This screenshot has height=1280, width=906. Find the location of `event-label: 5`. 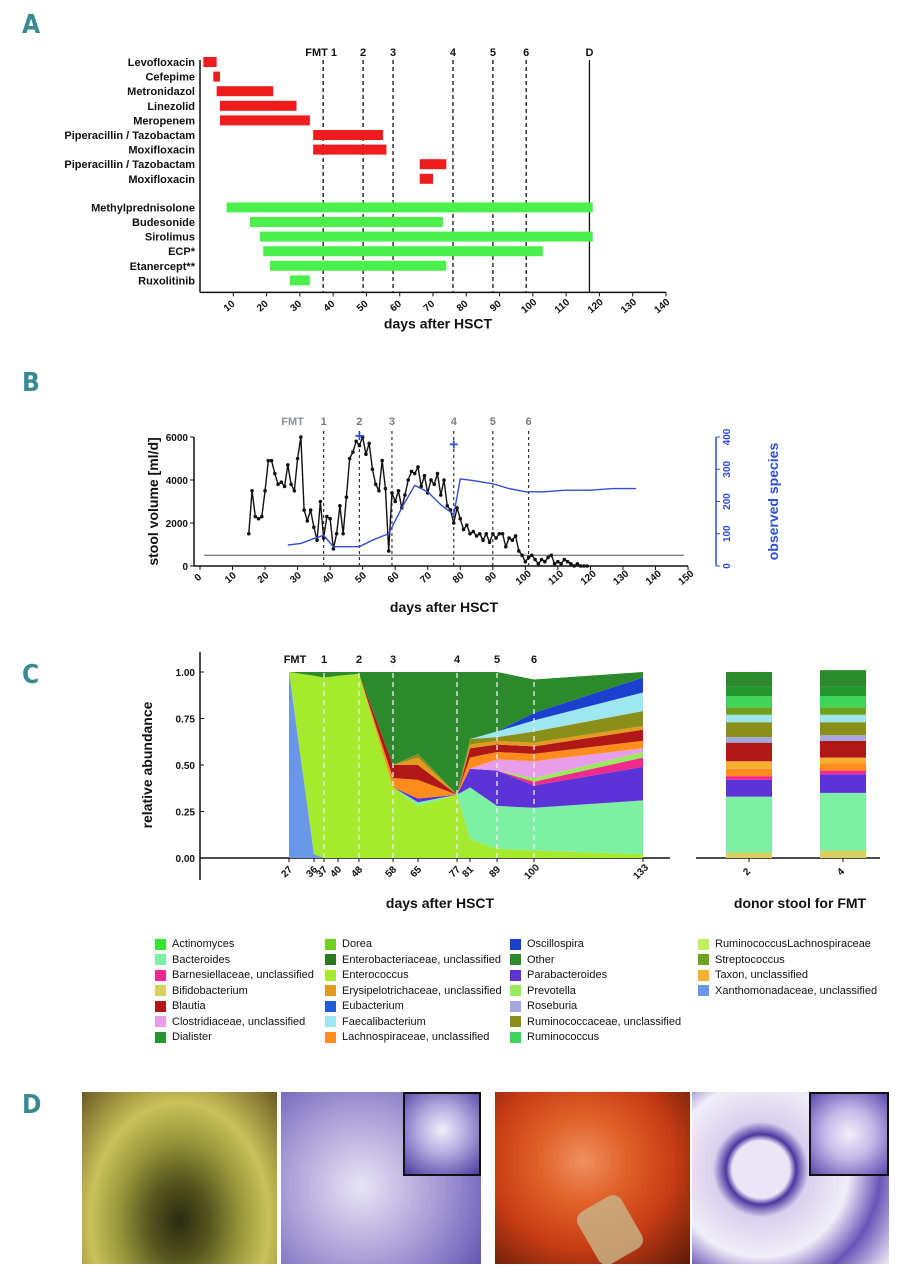

event-label: 5 is located at coordinates (493, 53).